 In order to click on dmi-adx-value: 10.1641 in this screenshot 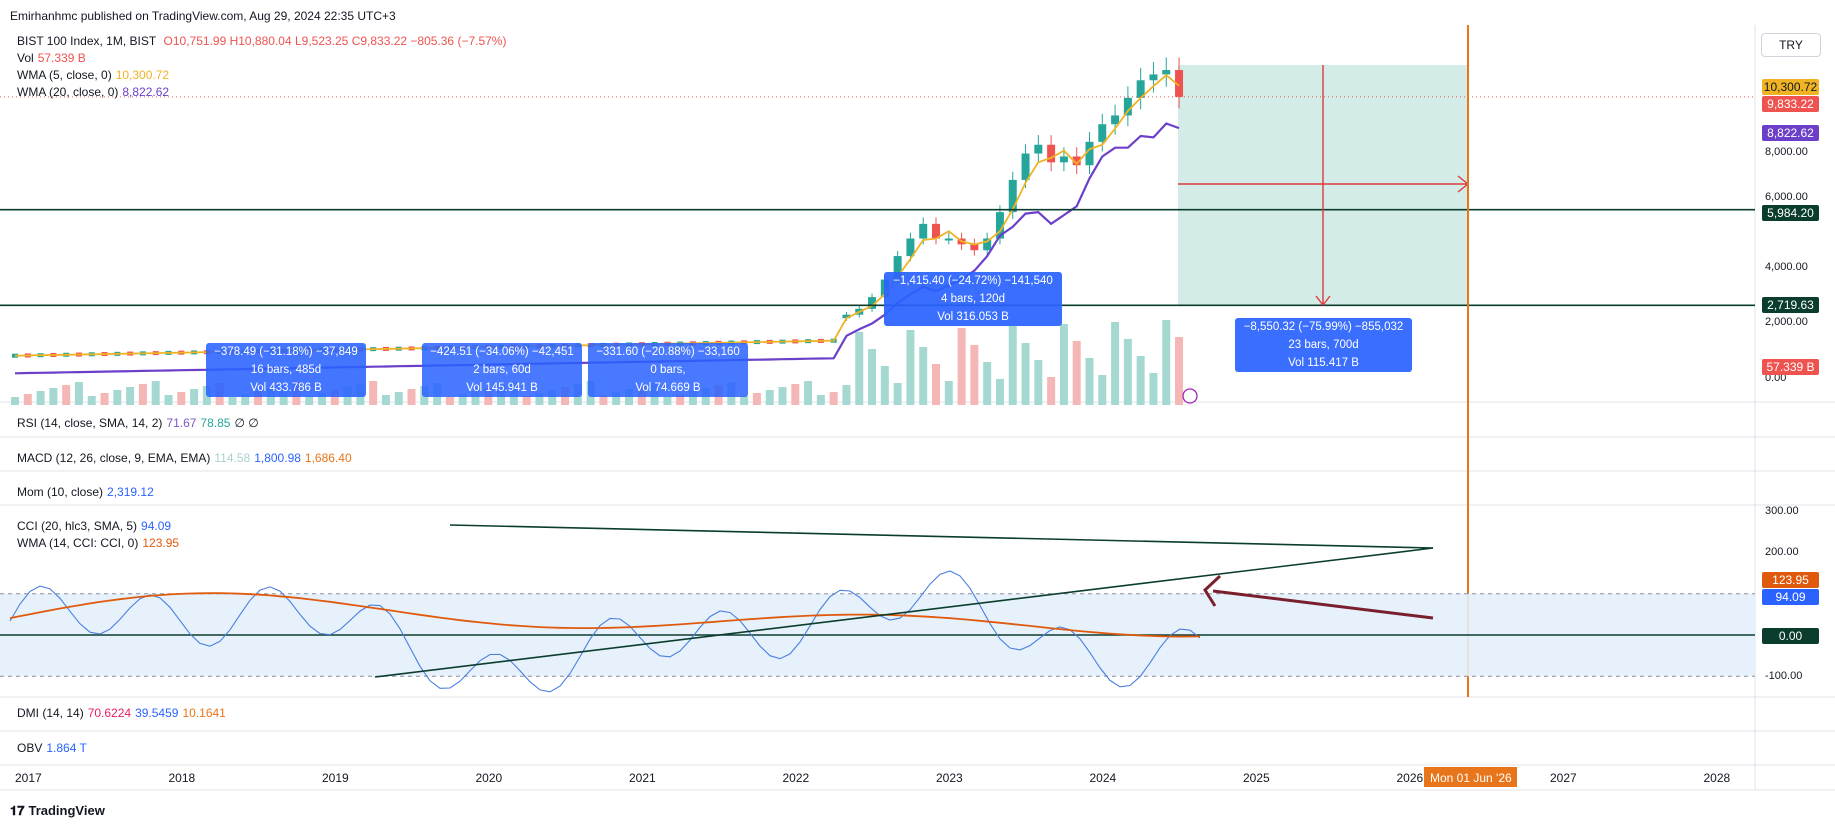, I will do `click(204, 713)`.